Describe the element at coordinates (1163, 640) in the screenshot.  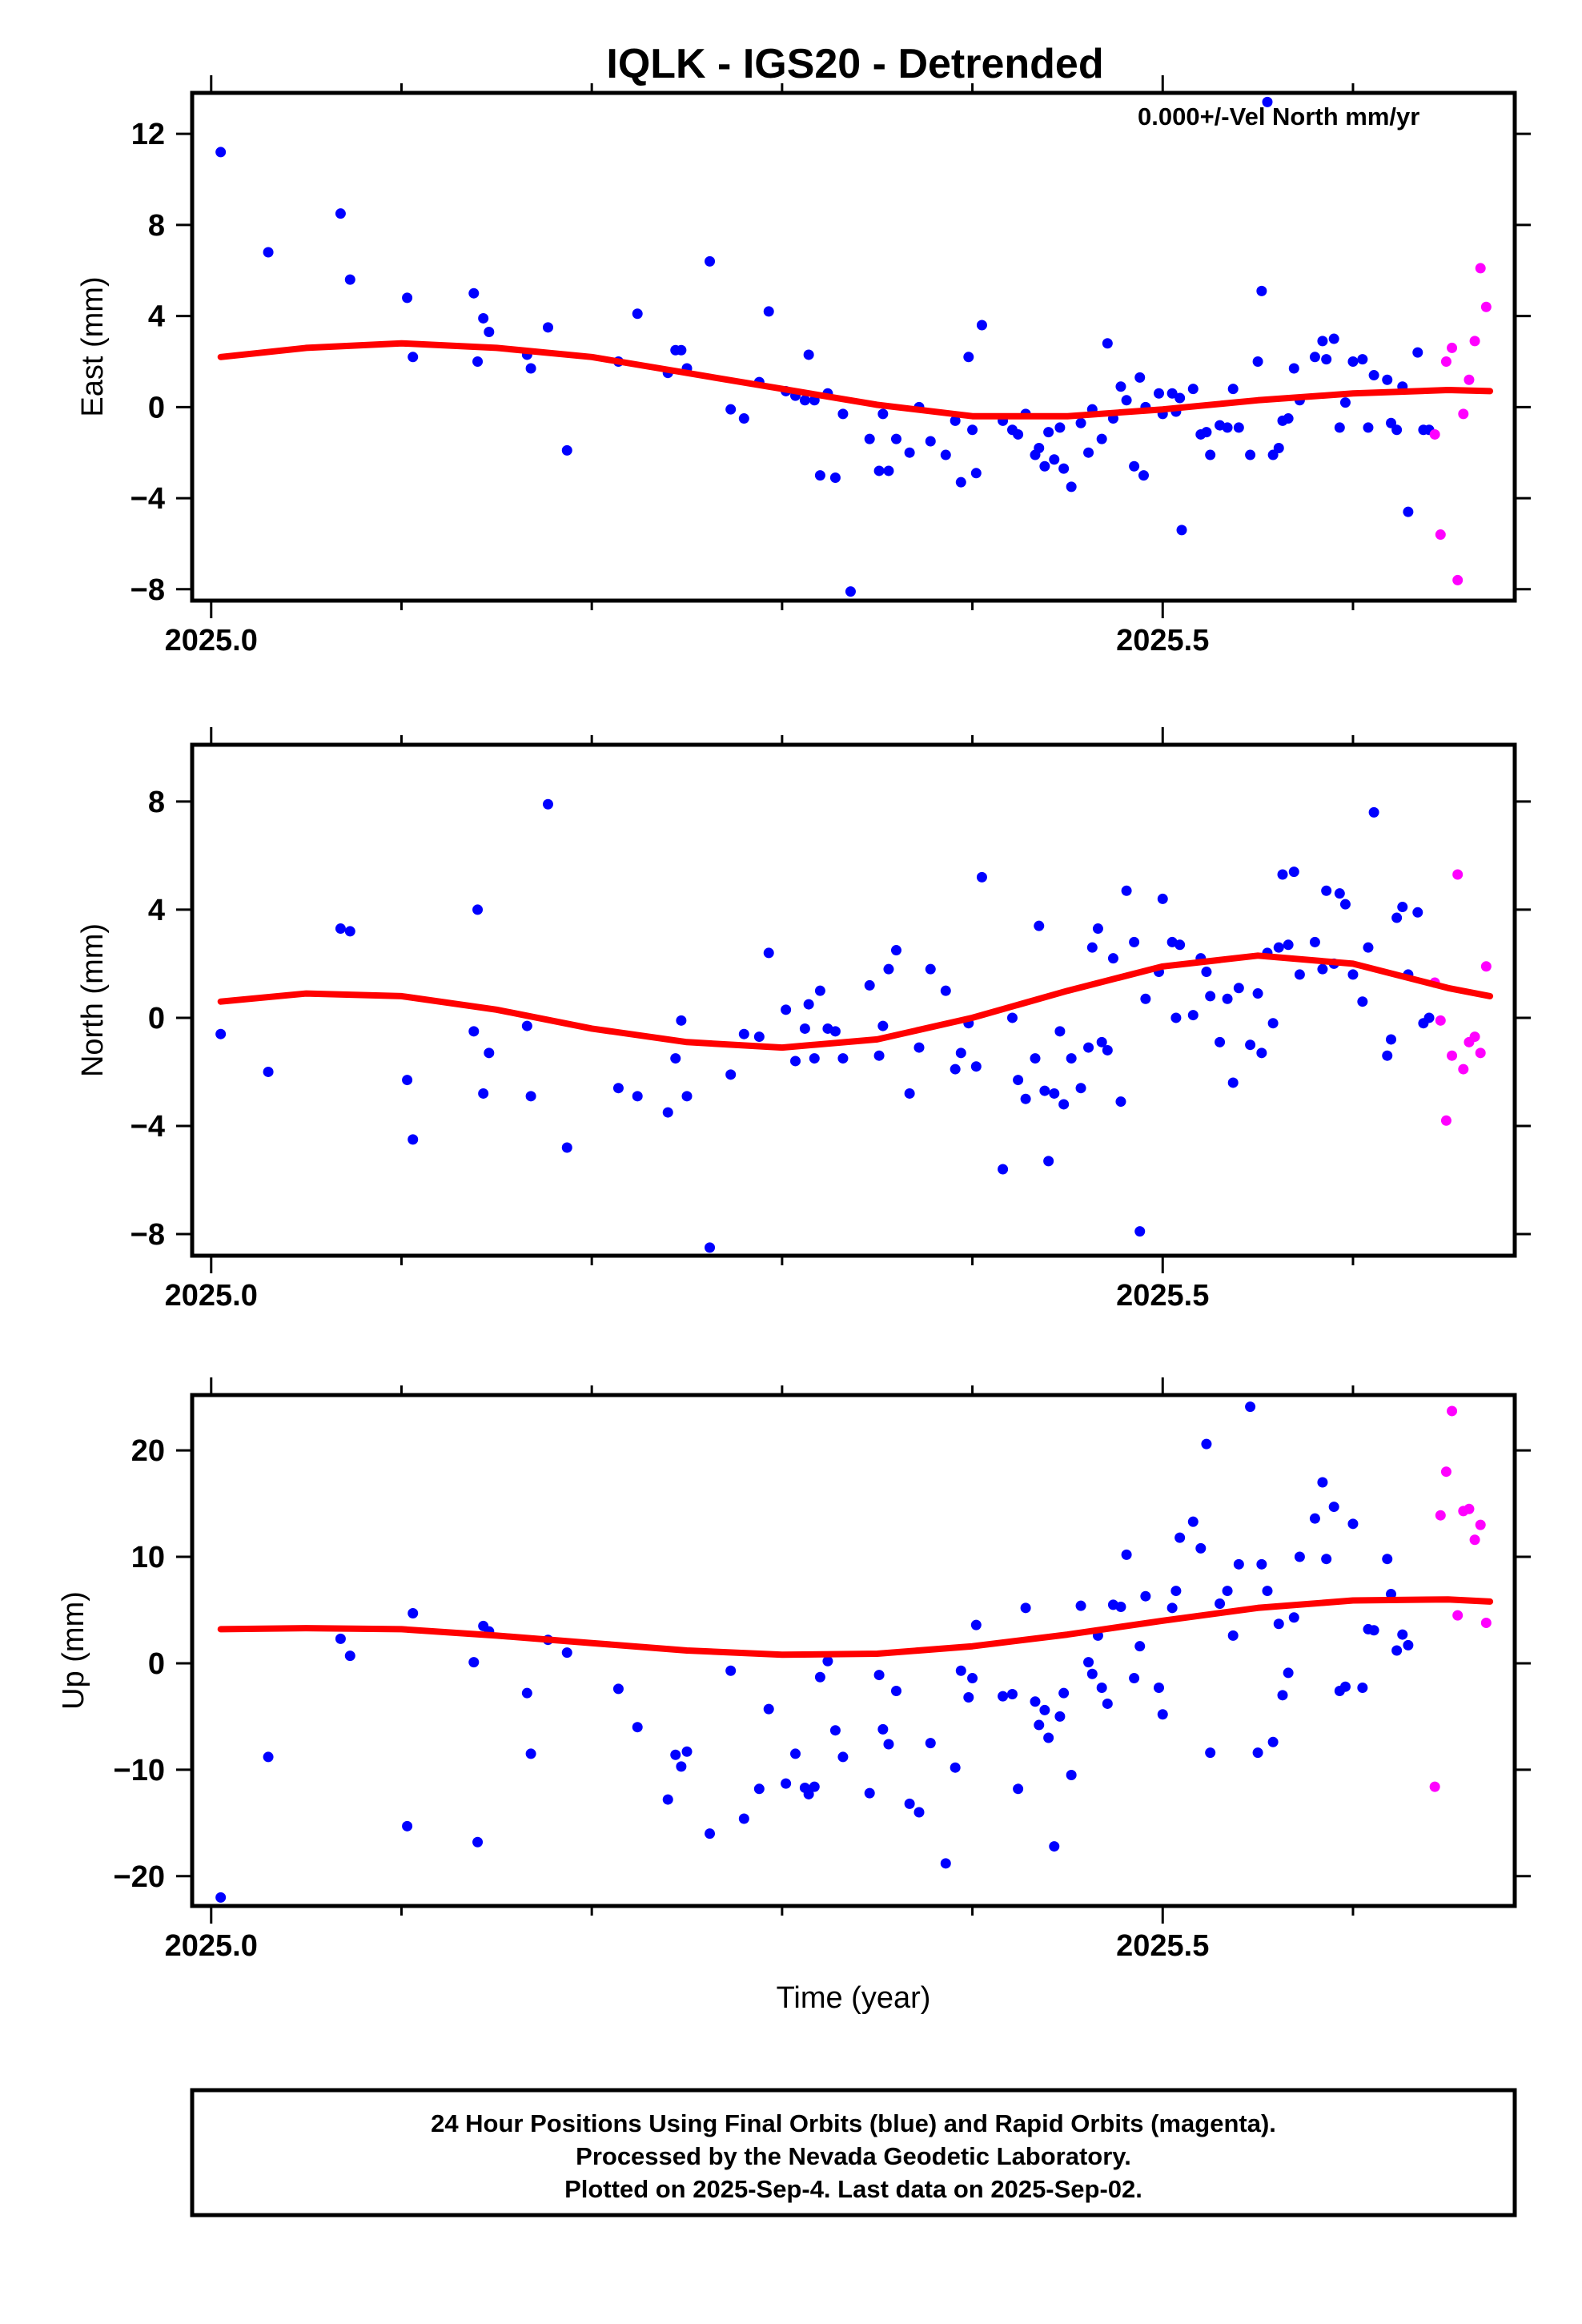
I see `x-tick-label: 2025.5` at that location.